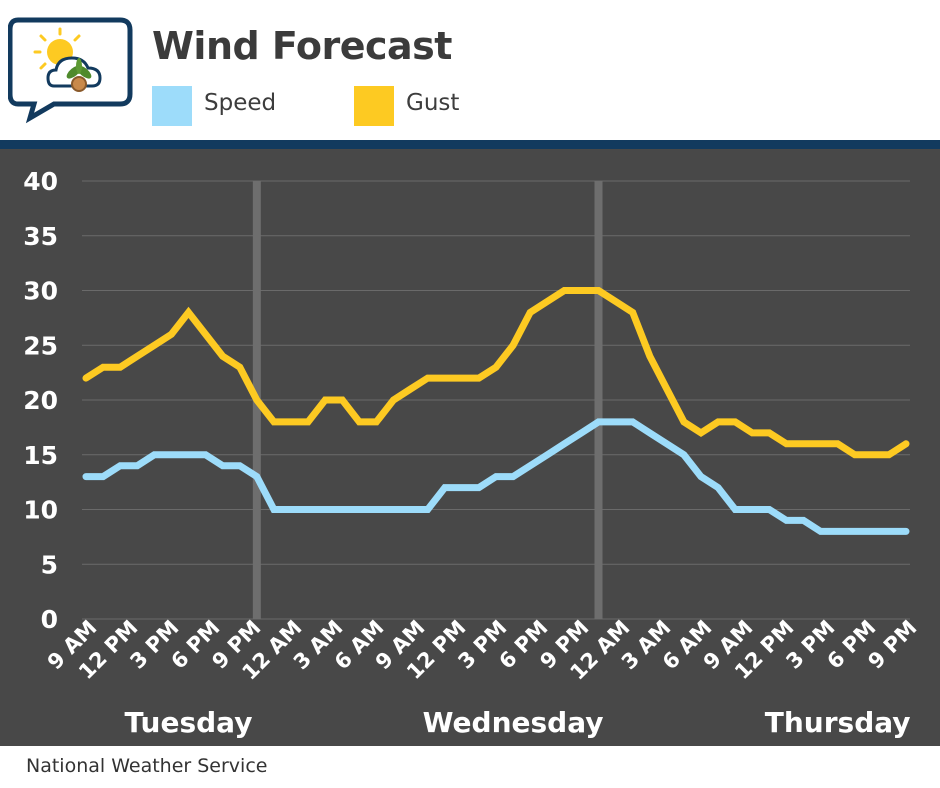  I want to click on y-tick-label: 30, so click(40, 291).